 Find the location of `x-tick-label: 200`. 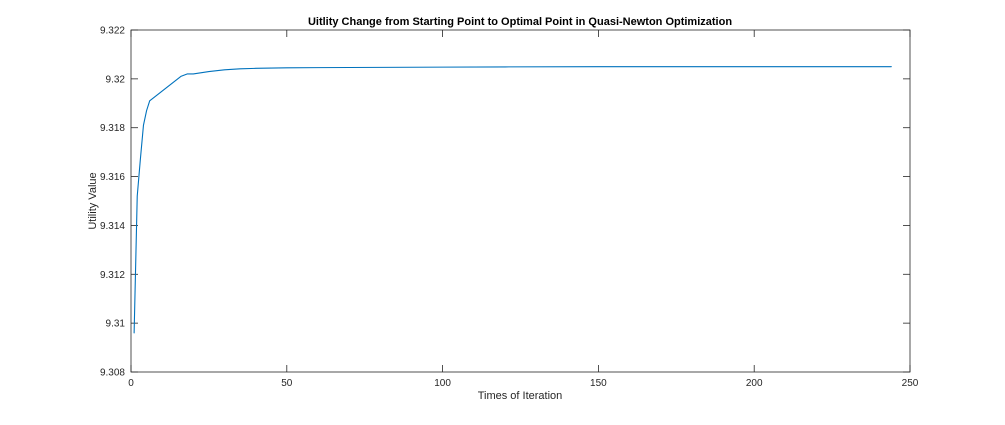

x-tick-label: 200 is located at coordinates (754, 383).